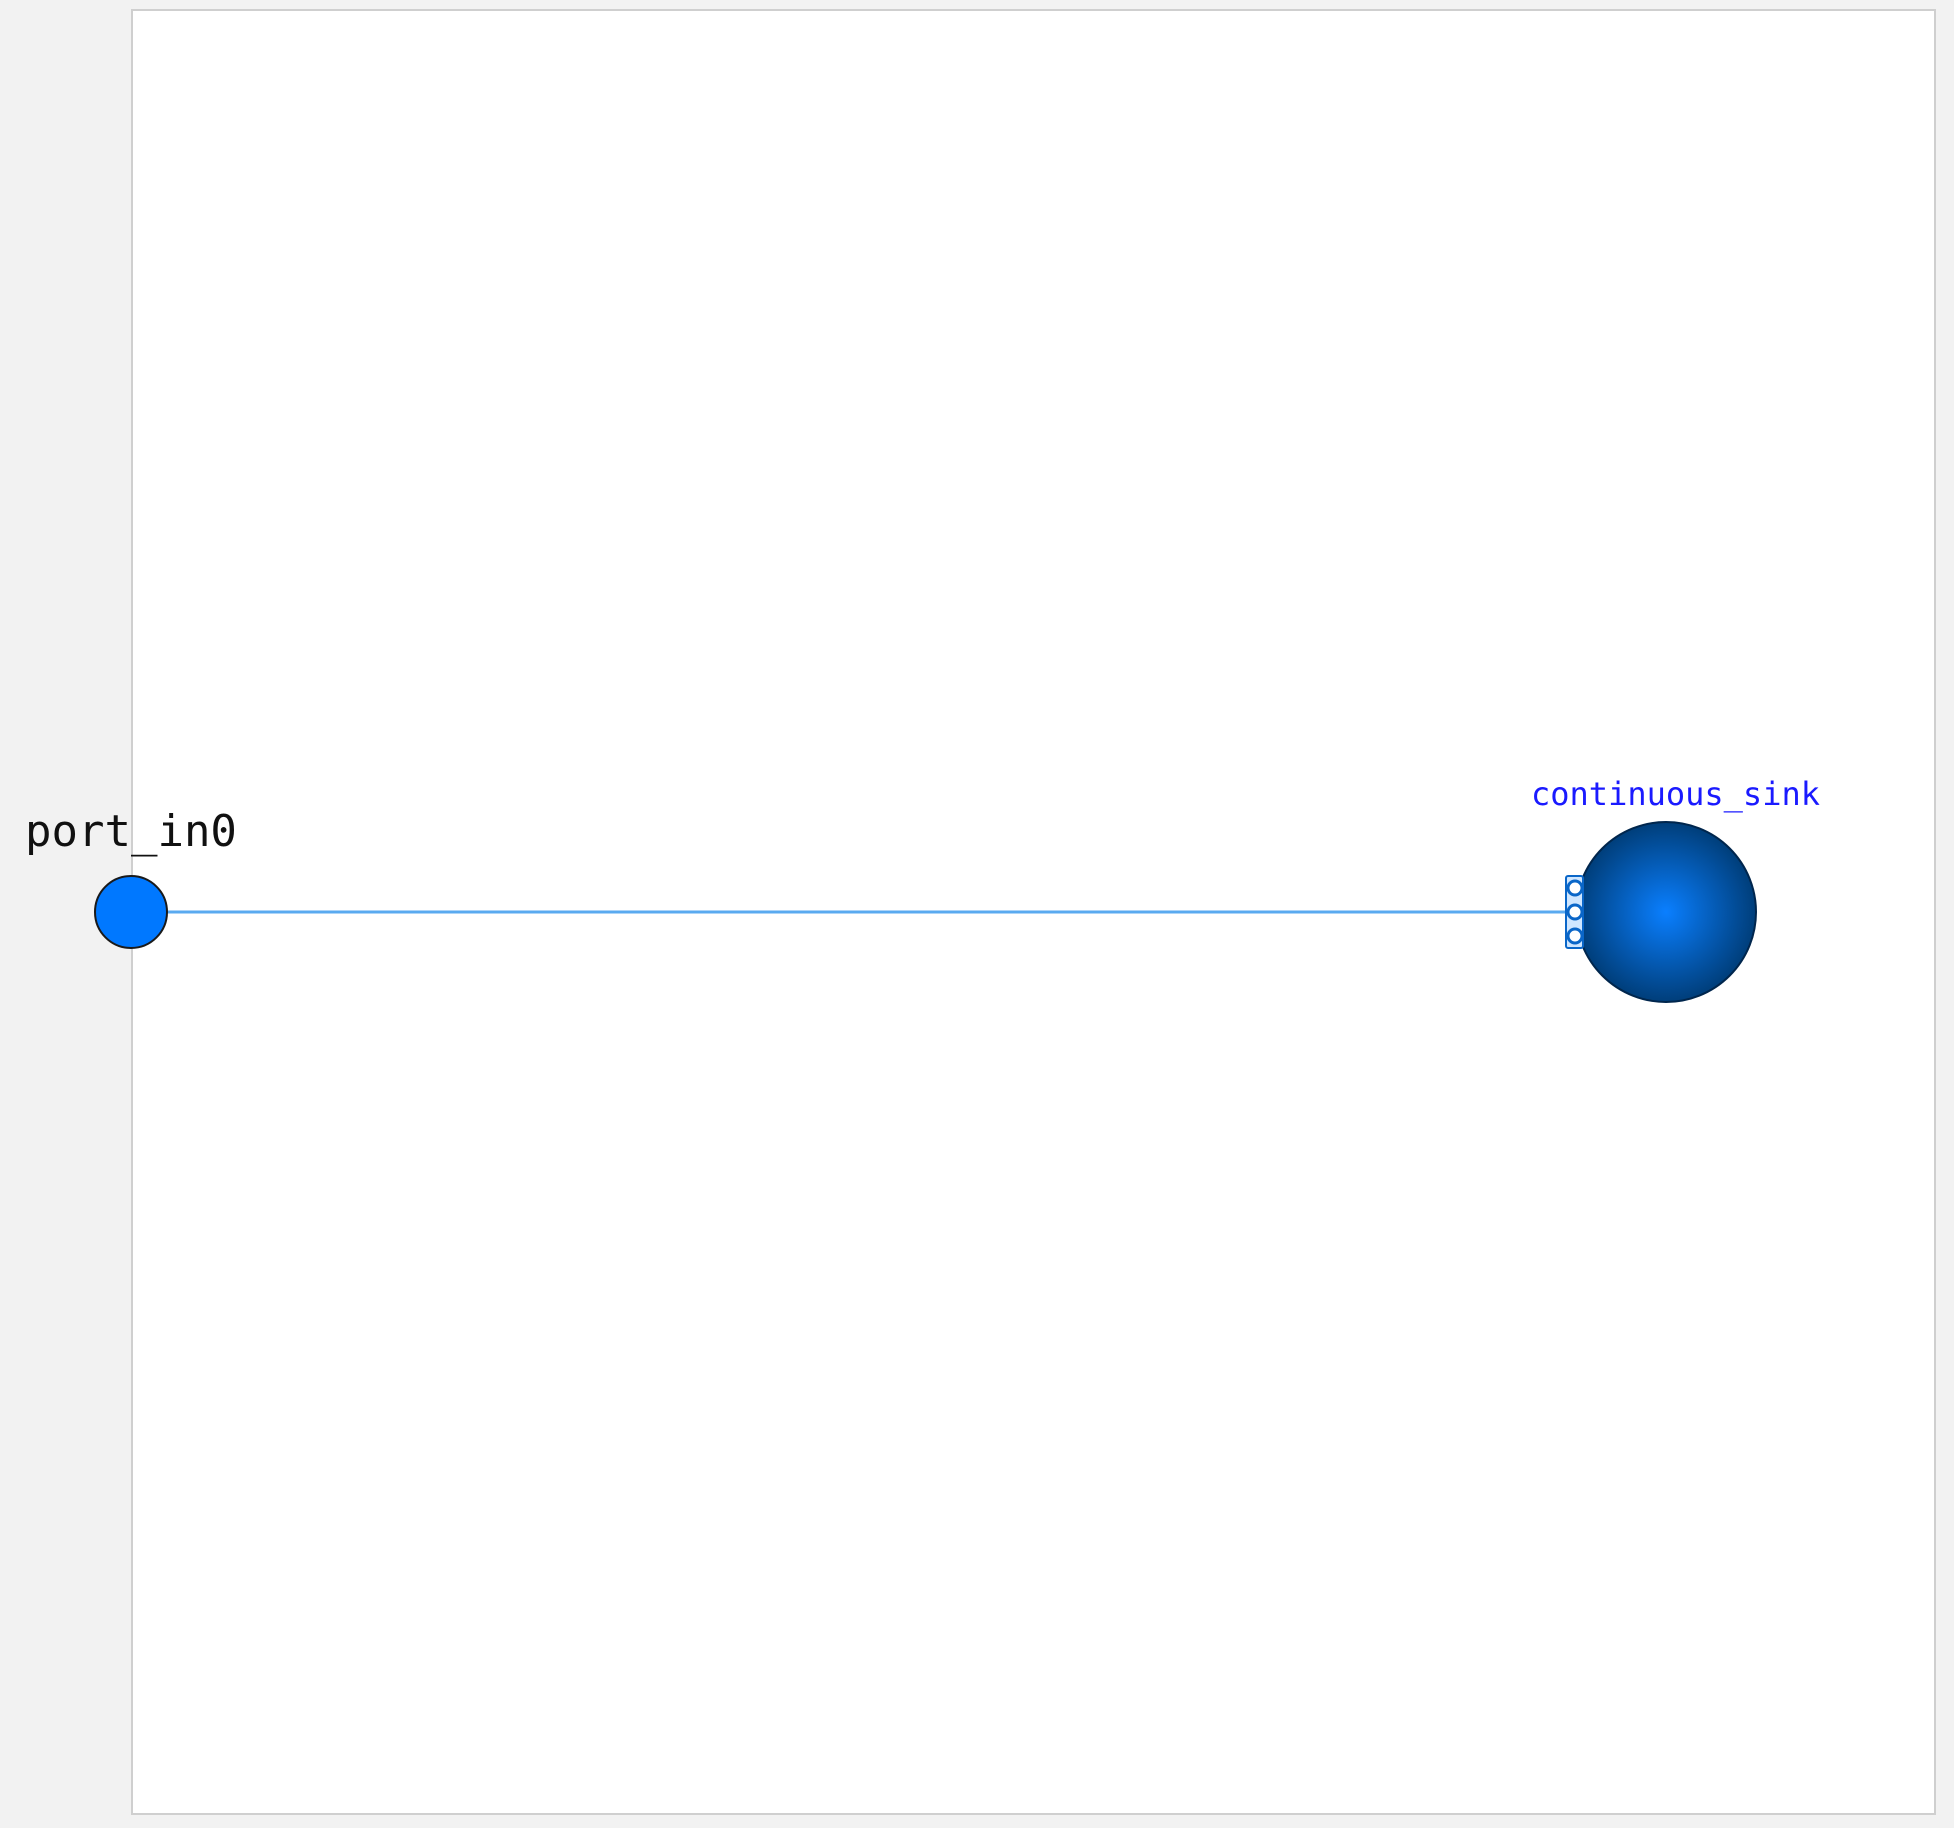 The height and width of the screenshot is (1828, 1954). I want to click on sink-input-port-group, so click(1574, 912).